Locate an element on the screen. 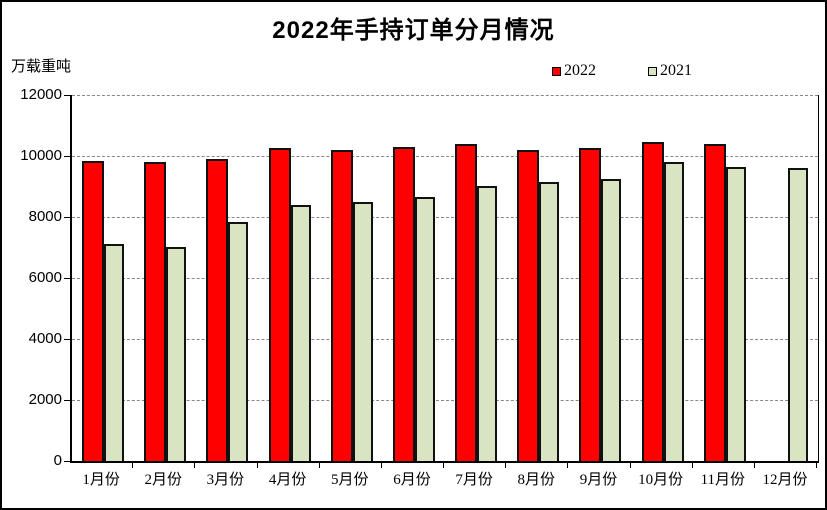 The width and height of the screenshot is (827, 510). bar-pair-1月份 is located at coordinates (103, 311).